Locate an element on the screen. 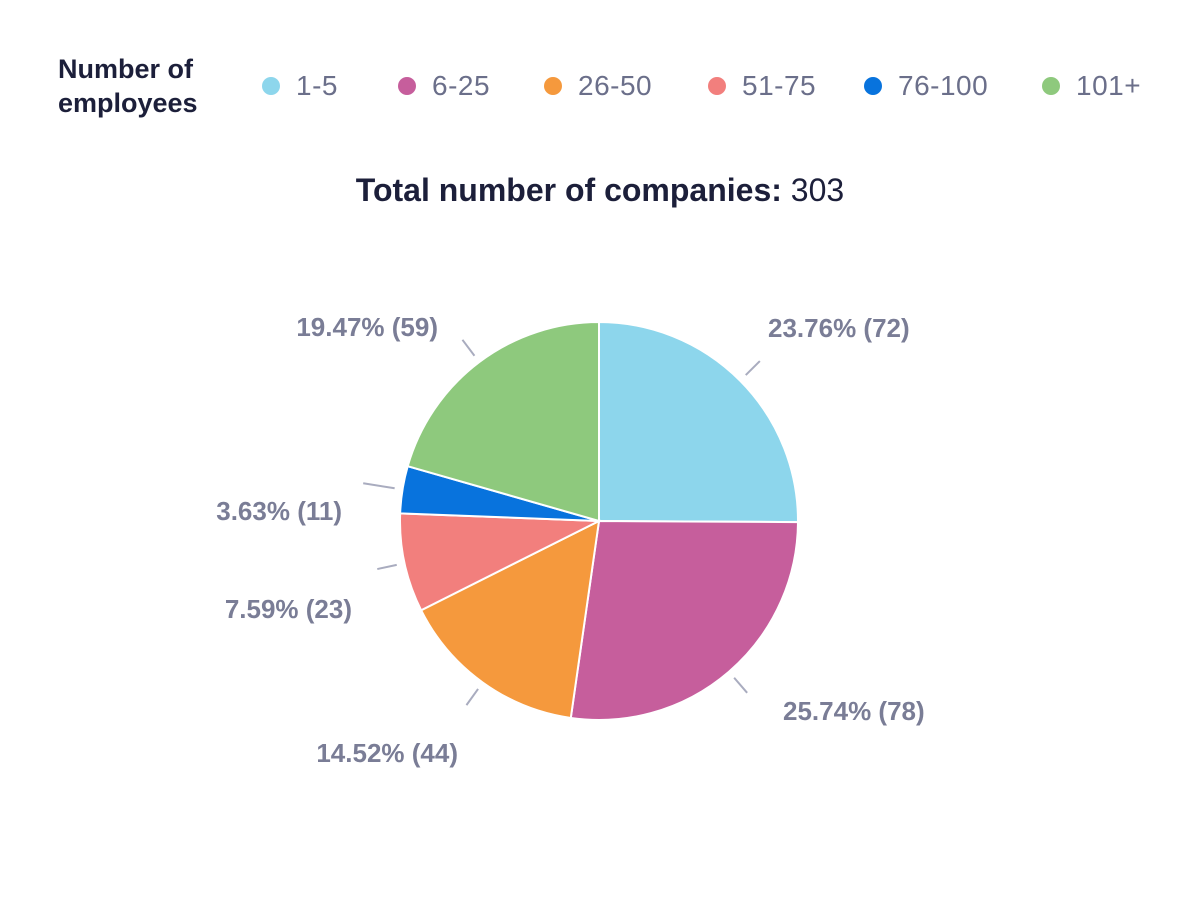 Image resolution: width=1200 pixels, height=920 pixels. data-label-6-25: 25.74% (78) is located at coordinates (854, 711).